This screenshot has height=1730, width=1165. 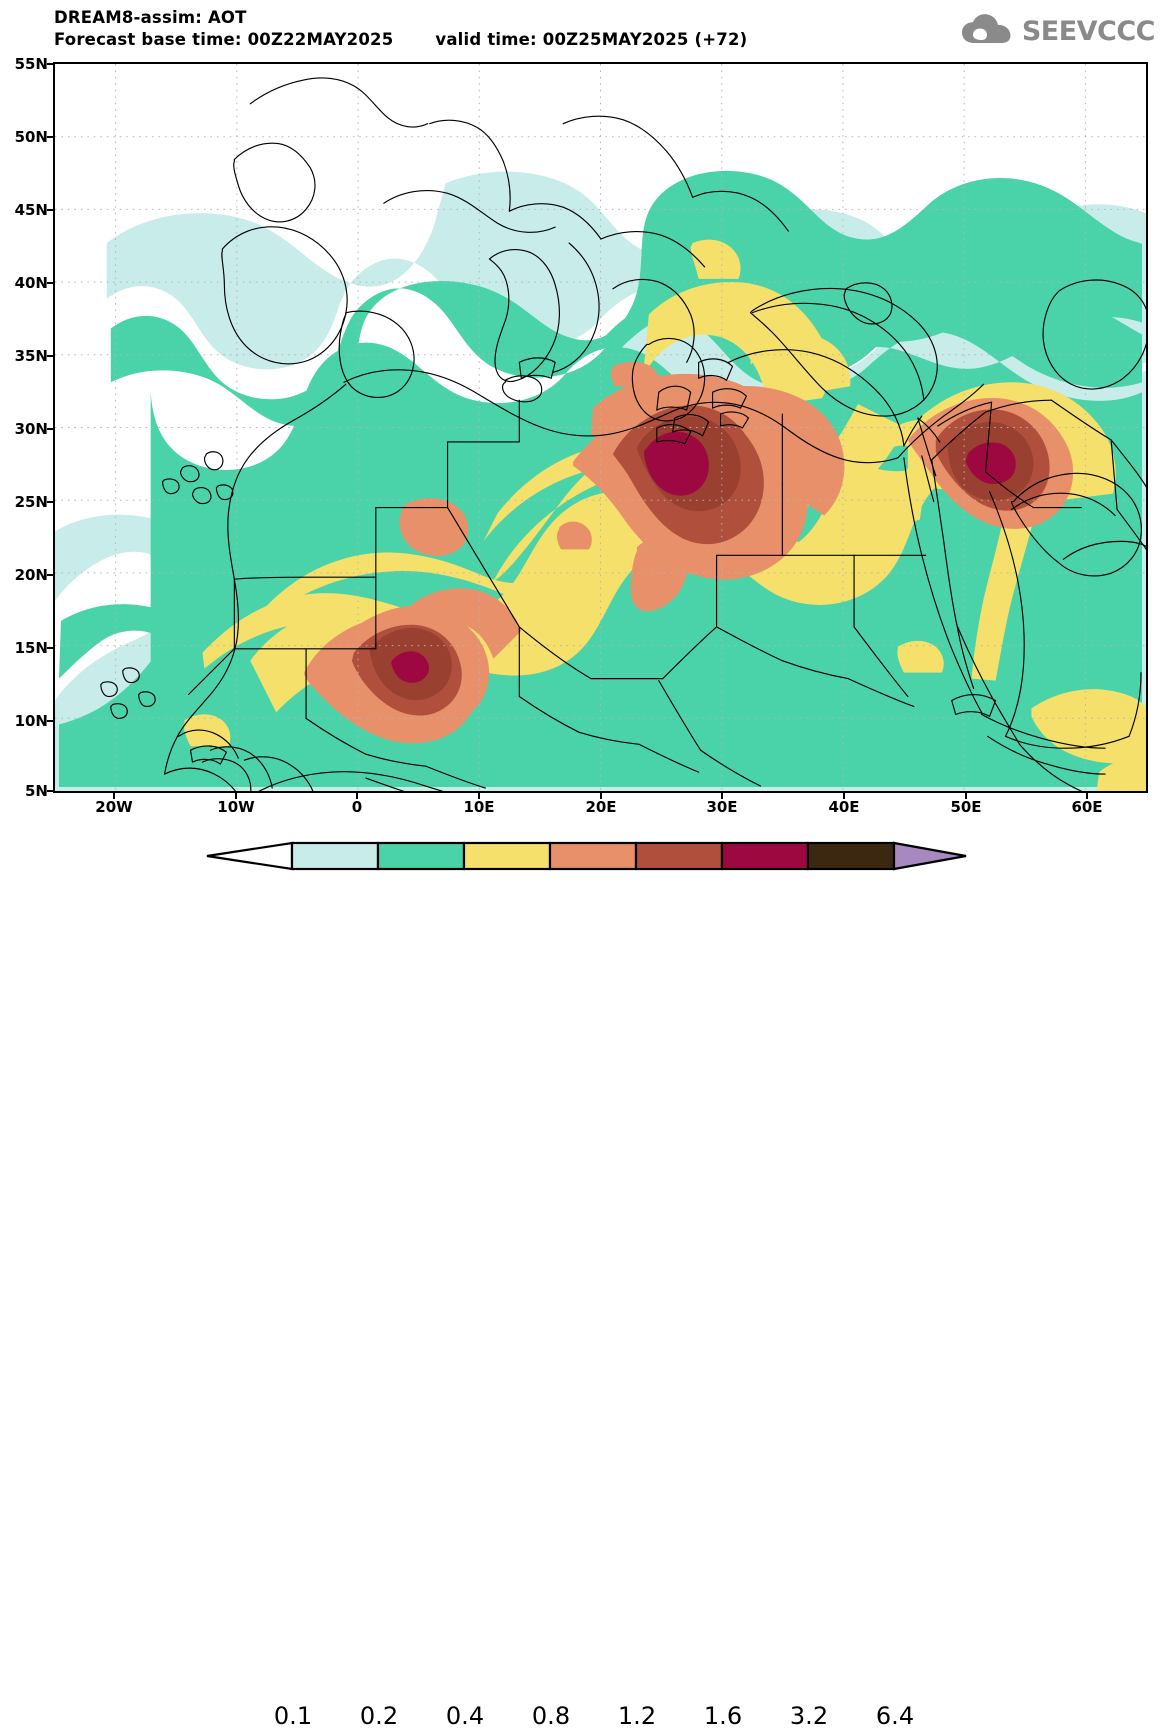 I want to click on y-tick-5N: 5N, so click(x=36, y=791).